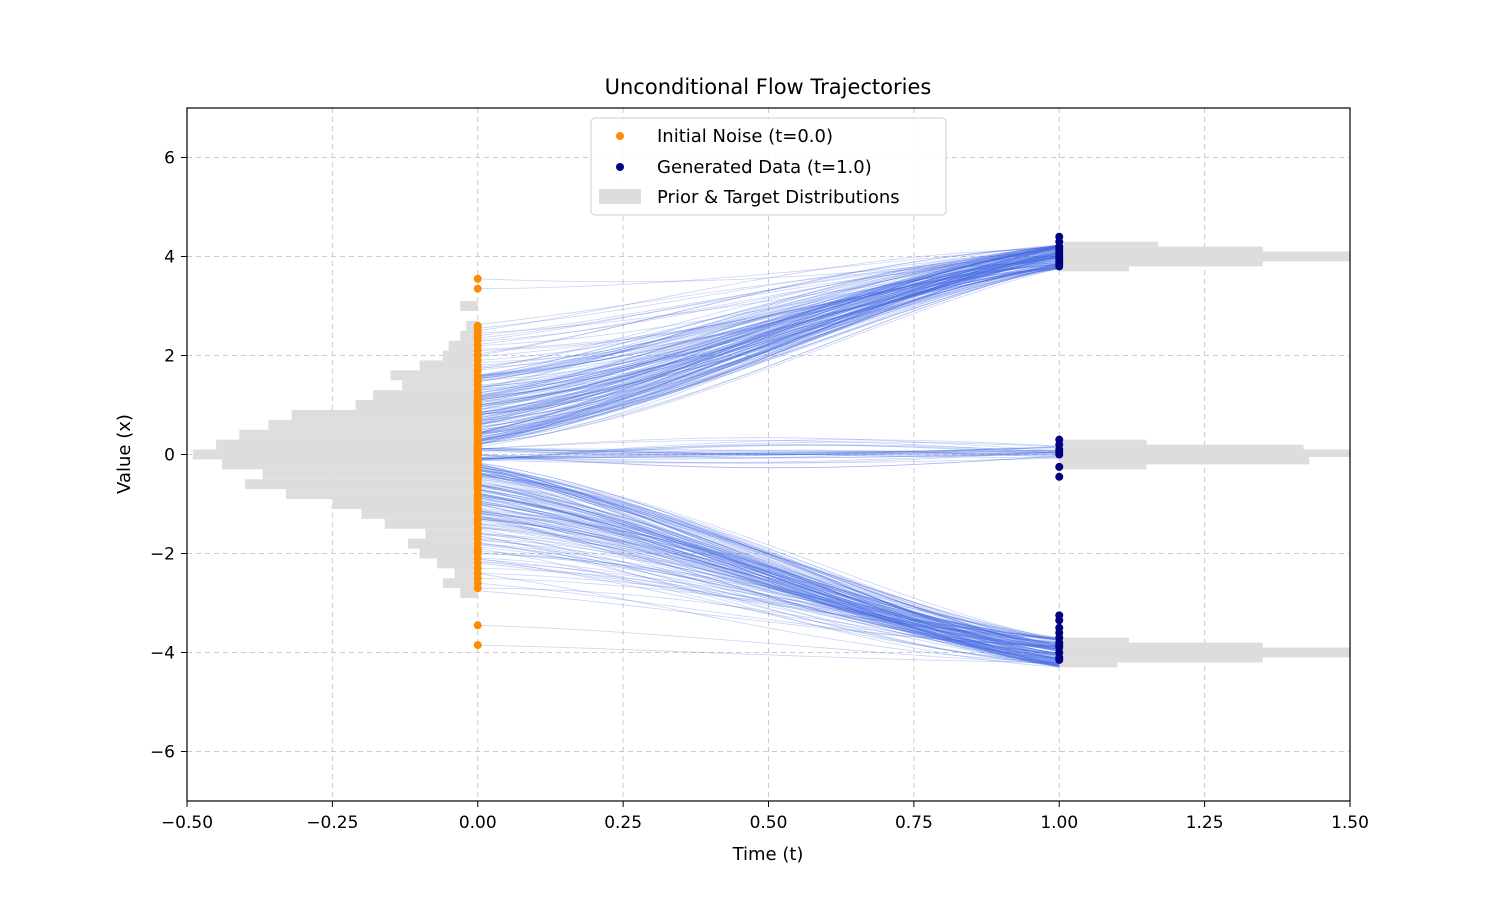 This screenshot has width=1500, height=900. Describe the element at coordinates (1161, 660) in the screenshot. I see `target-histogram-bar` at that location.